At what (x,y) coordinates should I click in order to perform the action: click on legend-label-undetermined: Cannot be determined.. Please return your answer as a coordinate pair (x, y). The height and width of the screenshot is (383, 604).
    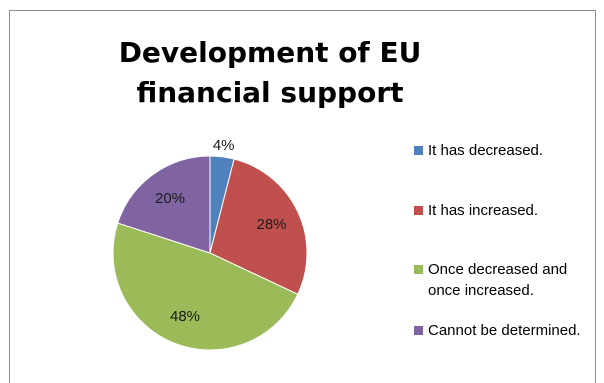
    Looking at the image, I should click on (504, 330).